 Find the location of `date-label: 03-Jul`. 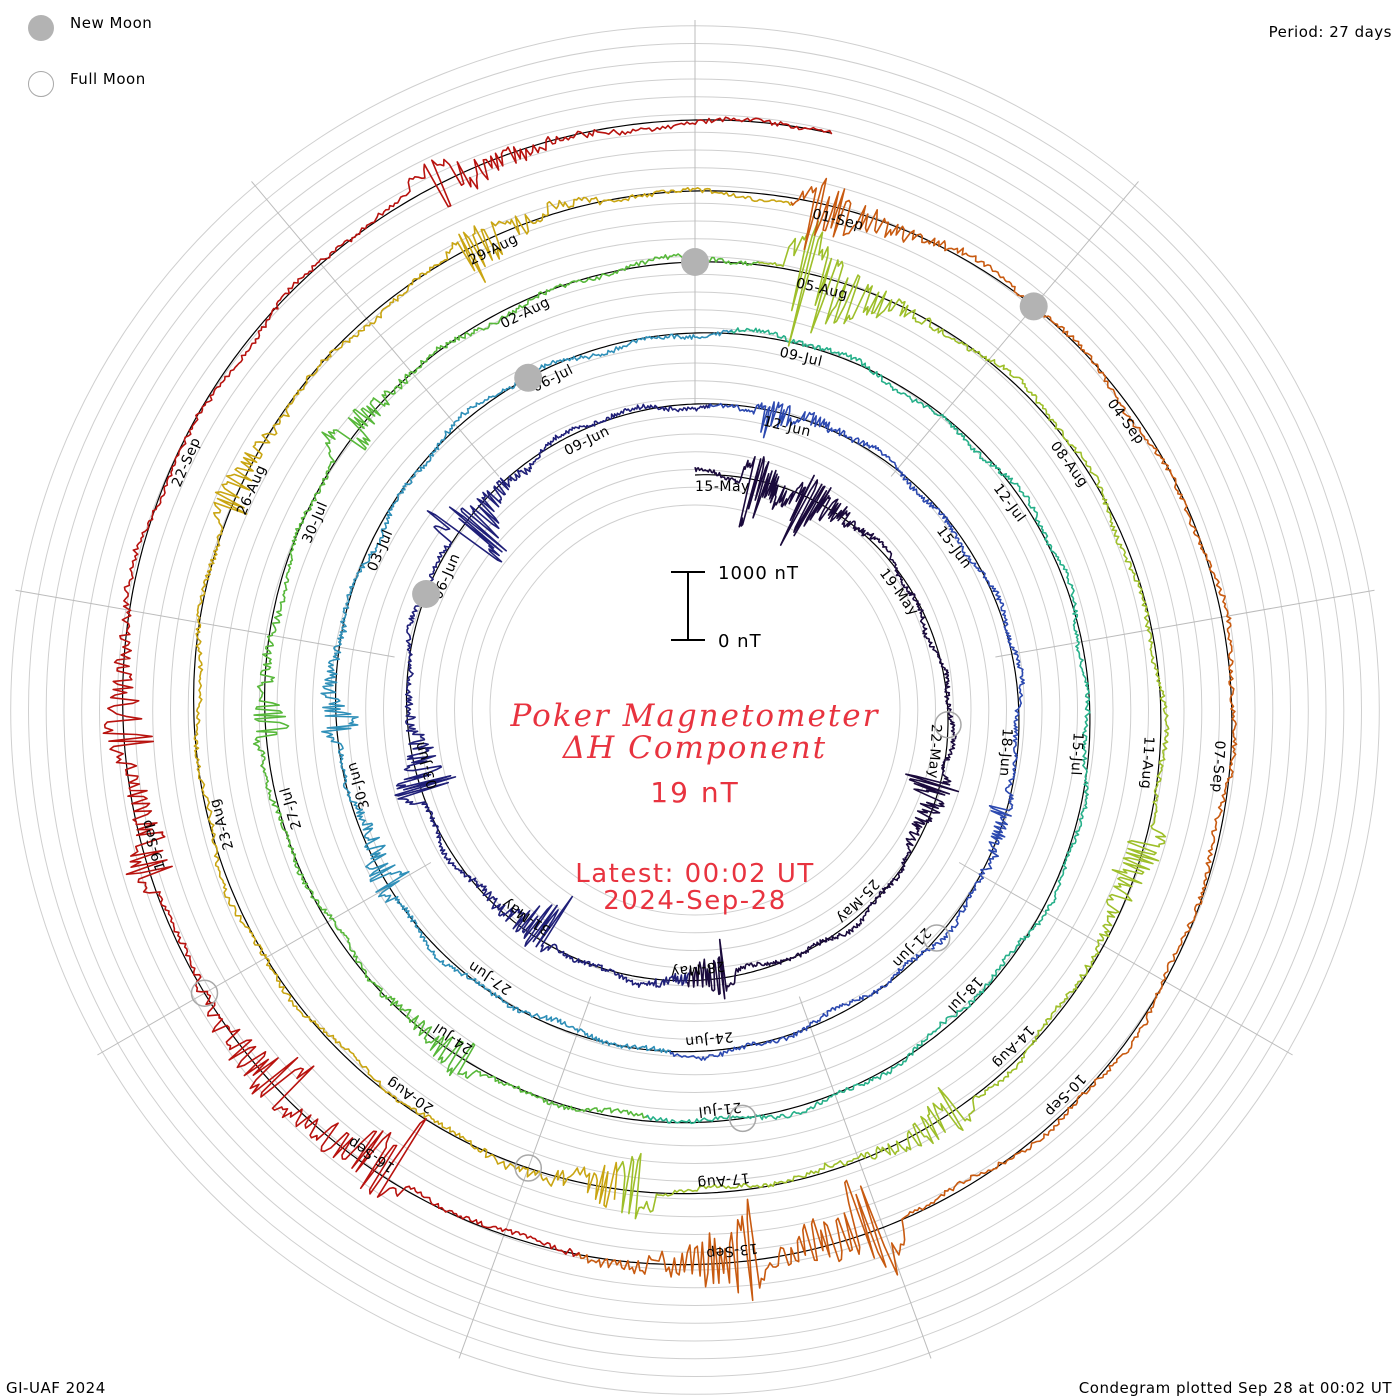

date-label: 03-Jul is located at coordinates (381, 550).